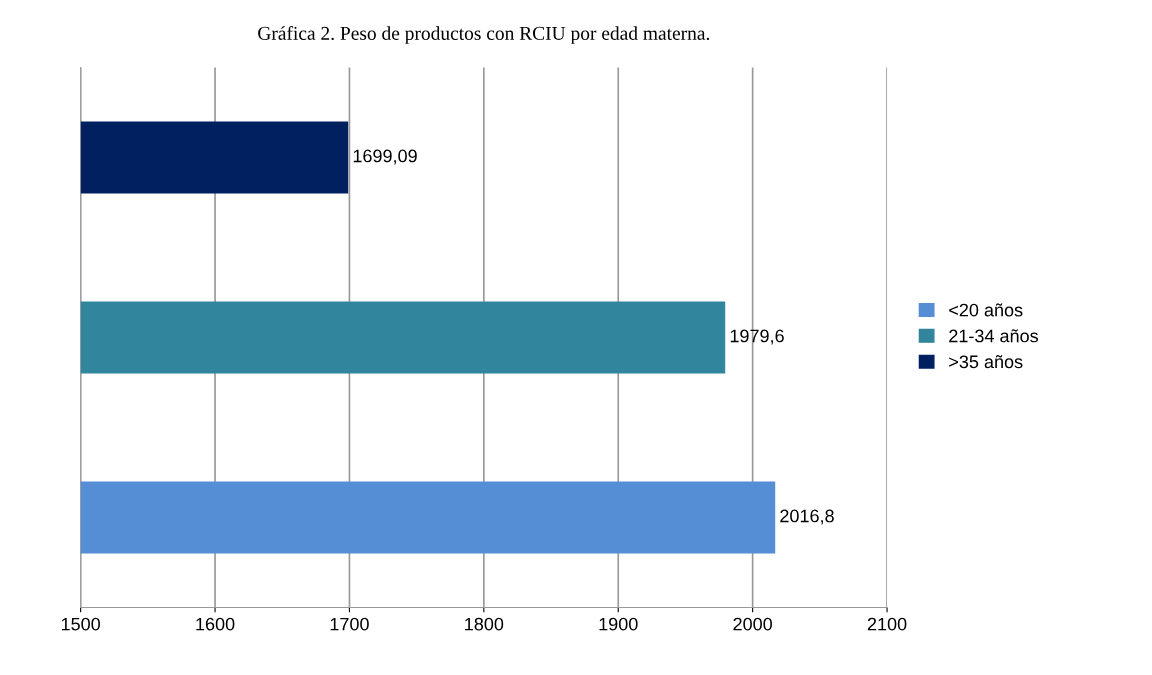 This screenshot has width=1152, height=675. Describe the element at coordinates (887, 624) in the screenshot. I see `x-tick-label: 2100` at that location.